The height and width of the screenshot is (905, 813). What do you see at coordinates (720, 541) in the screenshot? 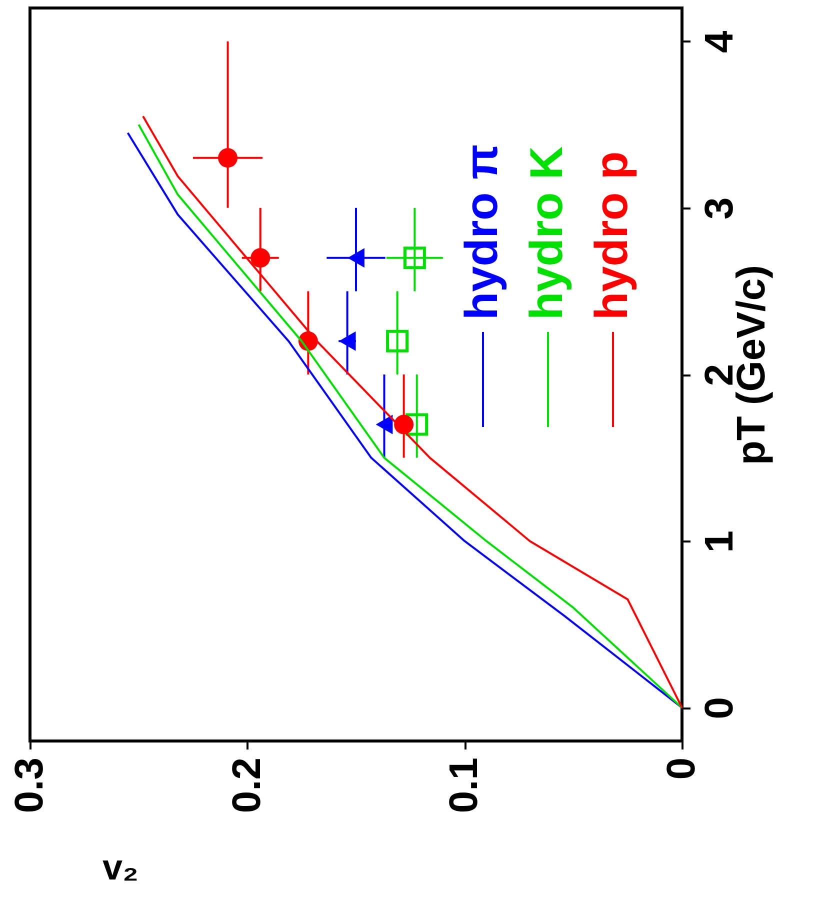
I see `y-tick-label: 1` at bounding box center [720, 541].